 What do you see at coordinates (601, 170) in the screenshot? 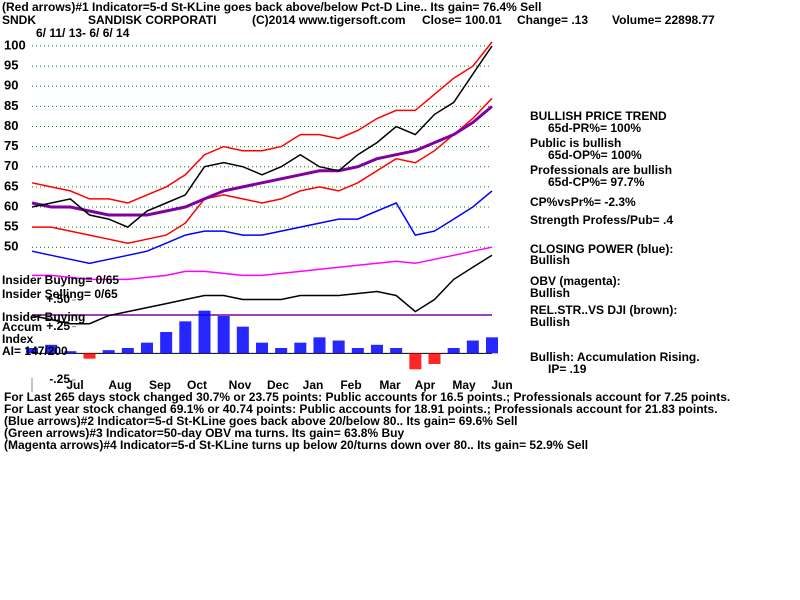
I see `panel-text: Professionals are bullish` at bounding box center [601, 170].